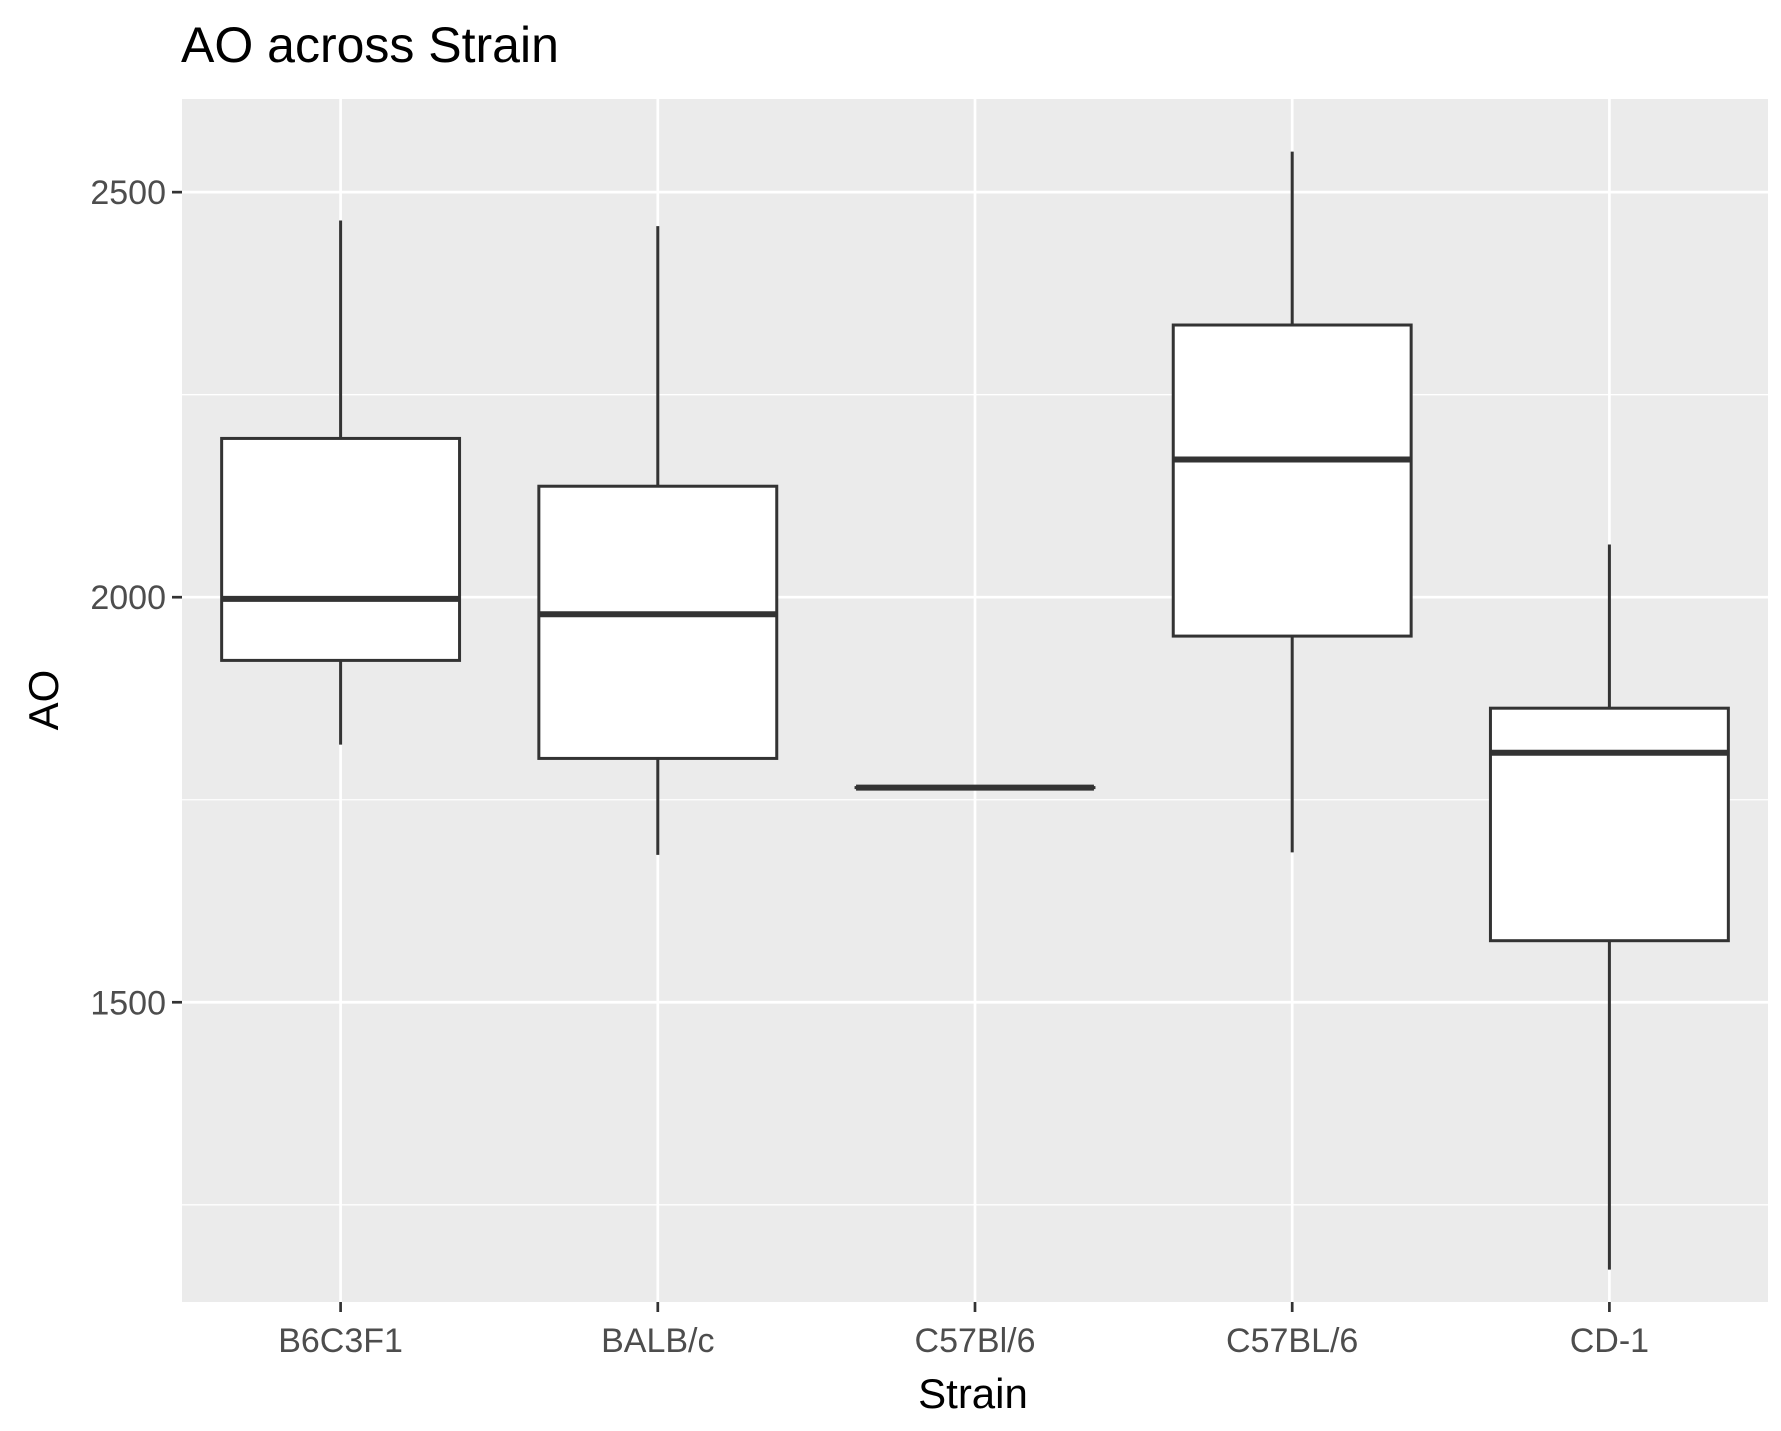  Describe the element at coordinates (1292, 1341) in the screenshot. I see `x-tick-label: C57BL/6` at that location.